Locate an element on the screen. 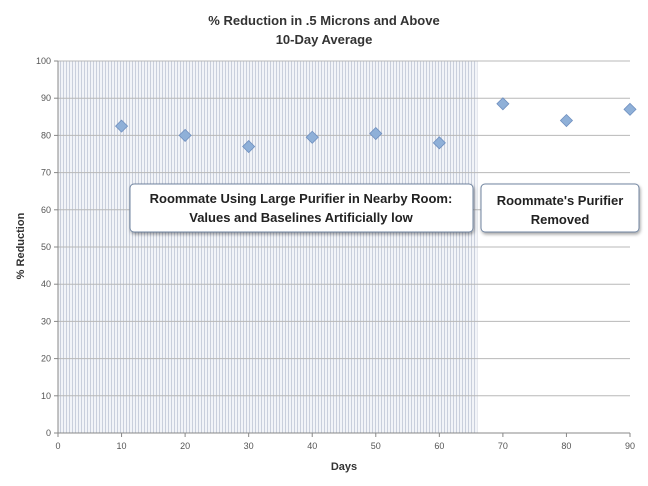 Image resolution: width=648 pixels, height=486 pixels. chart-title: % Reduction in .5 Microns and Above is located at coordinates (323, 20).